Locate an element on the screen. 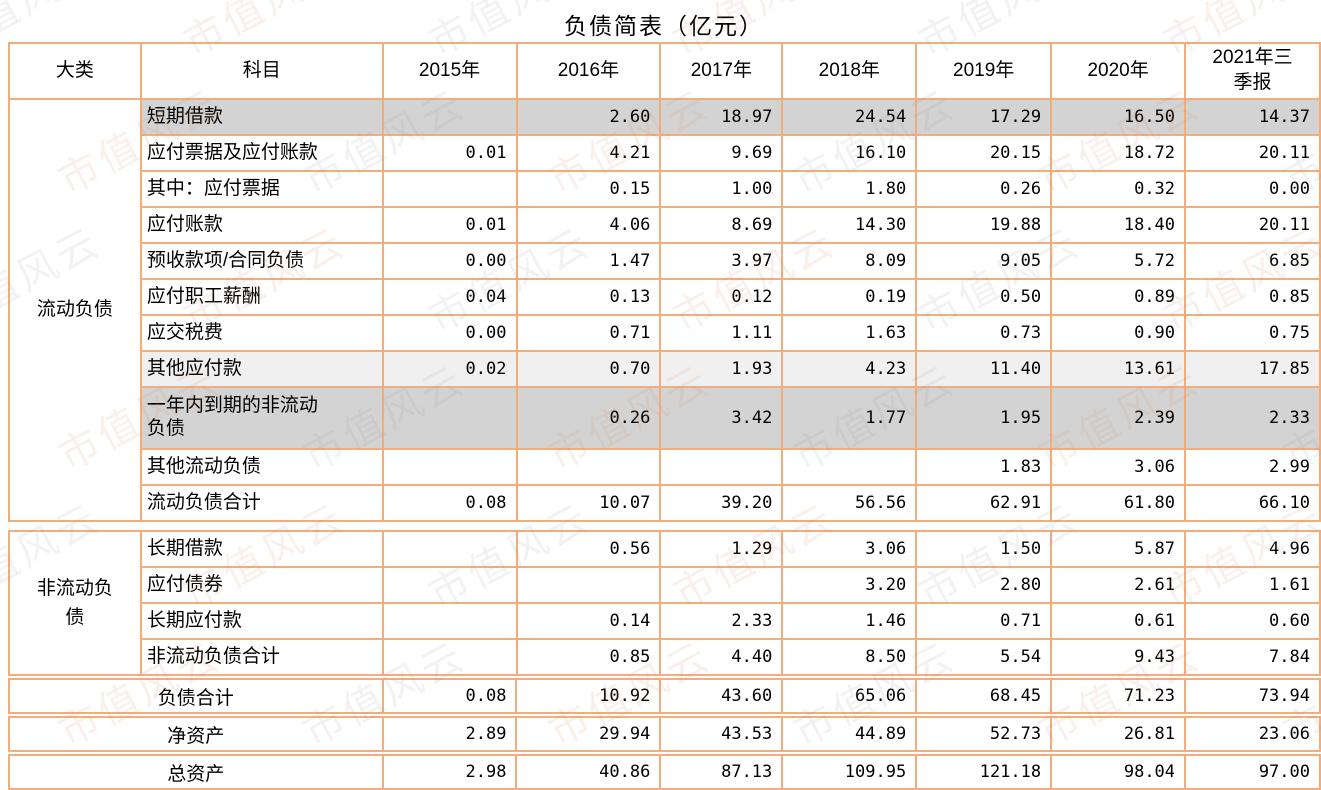 This screenshot has width=1321, height=790. cell-value: 0.90 is located at coordinates (1118, 333).